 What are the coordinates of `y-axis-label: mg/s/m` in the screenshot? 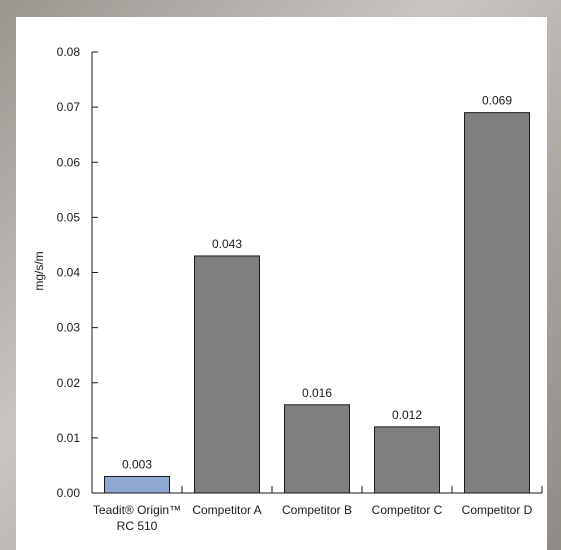 It's located at (39, 270).